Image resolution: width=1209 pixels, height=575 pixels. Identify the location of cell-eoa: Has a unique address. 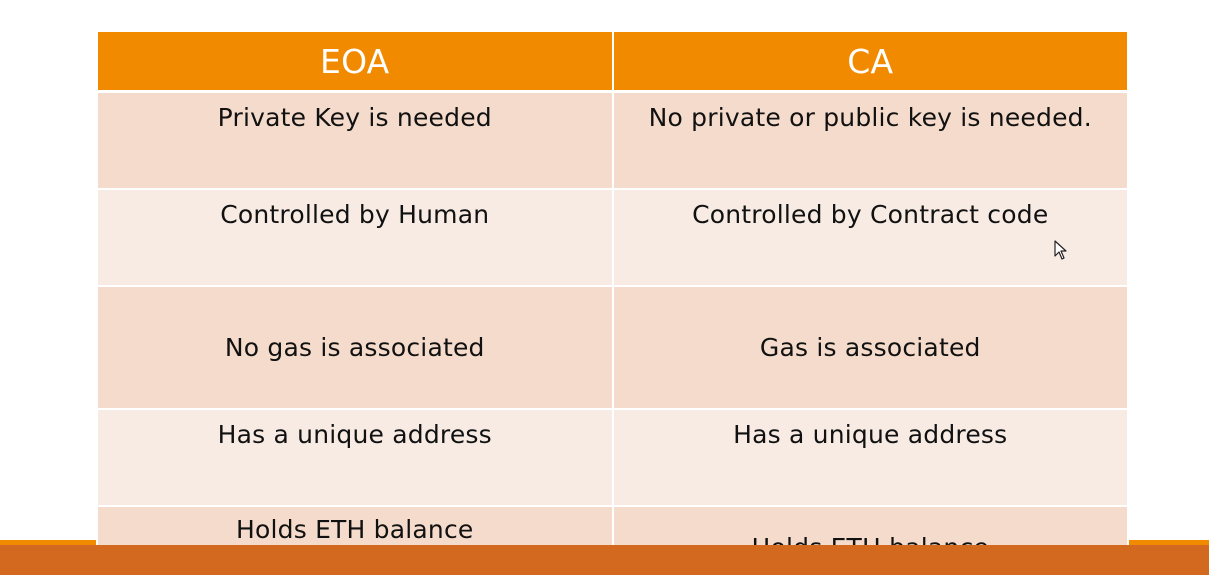
(355, 457).